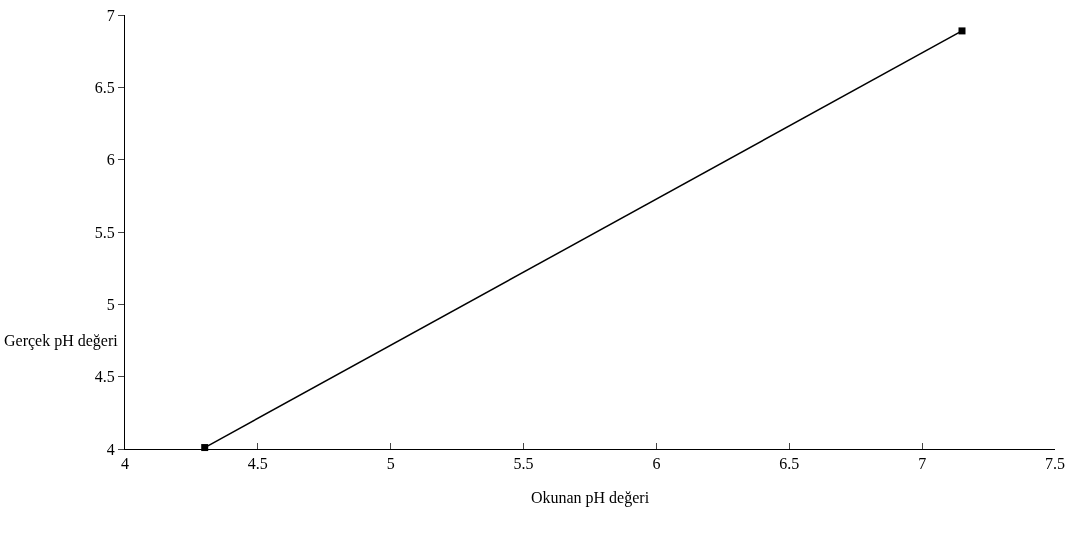 The image size is (1067, 542). Describe the element at coordinates (922, 464) in the screenshot. I see `x-tick-label: 7` at that location.